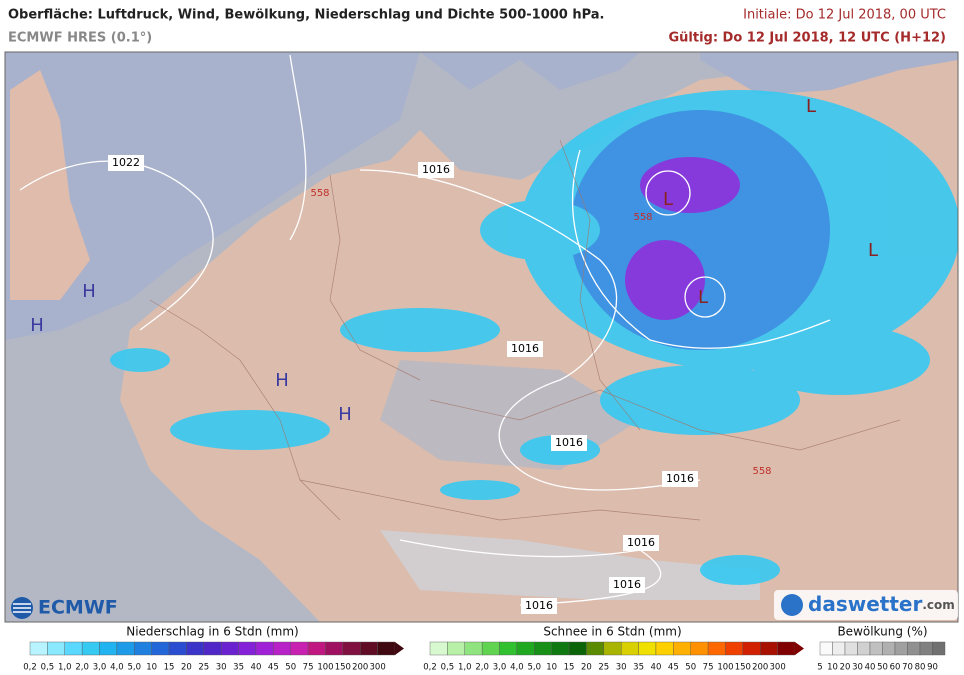 This screenshot has height=675, width=964. Describe the element at coordinates (881, 604) in the screenshot. I see `daswetter-logo-text: daswetter.com` at that location.